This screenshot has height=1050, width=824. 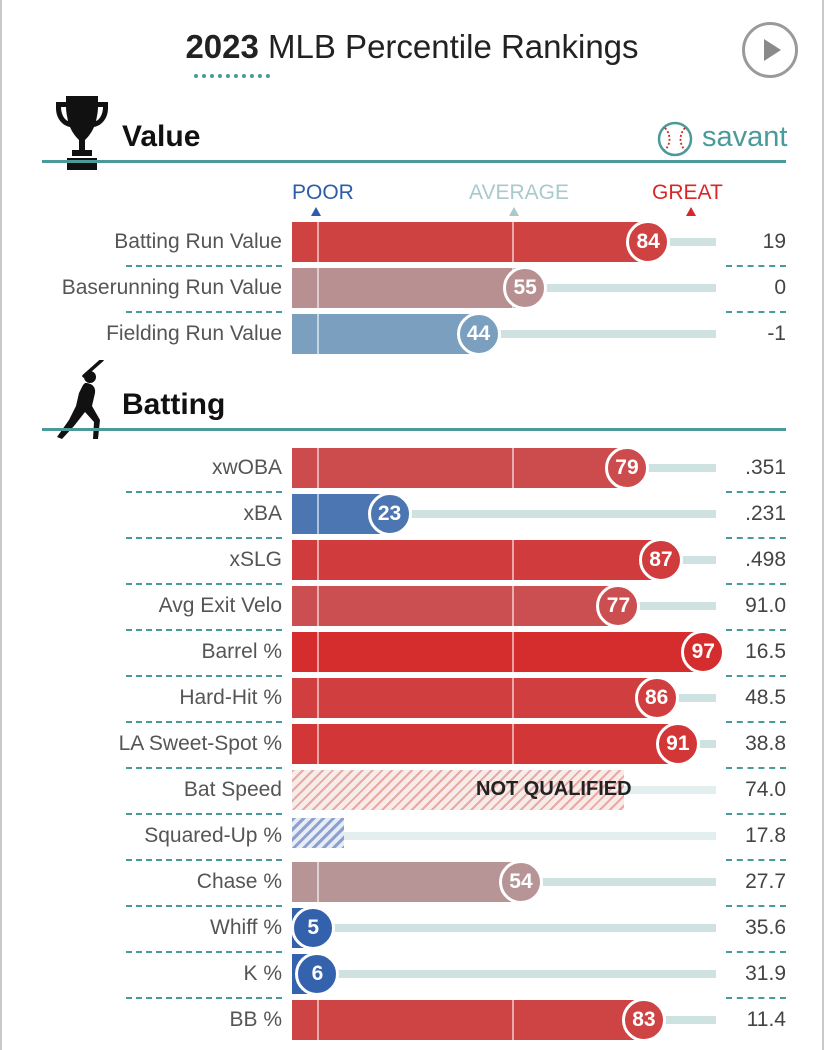 I want to click on scale-arrow-great, so click(x=691, y=211).